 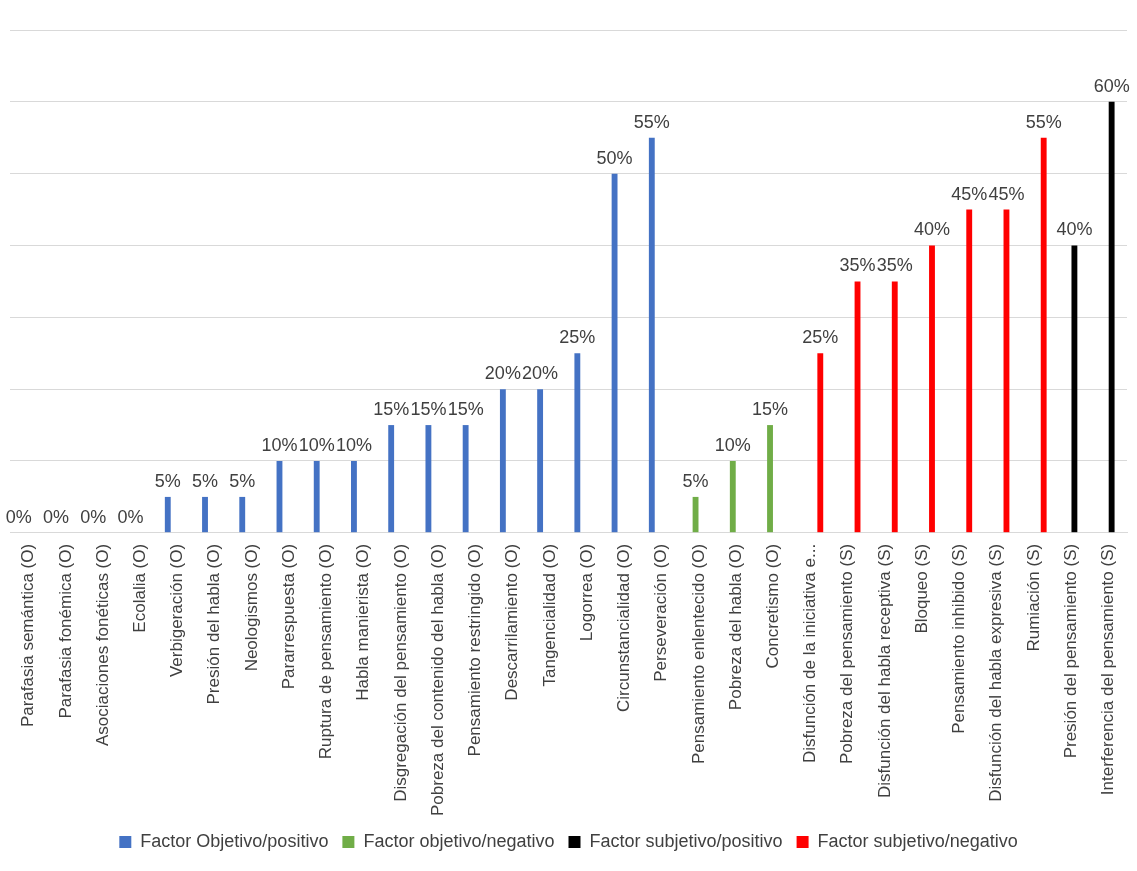 I want to click on x-tick-label: Presión del habla (O), so click(x=214, y=624).